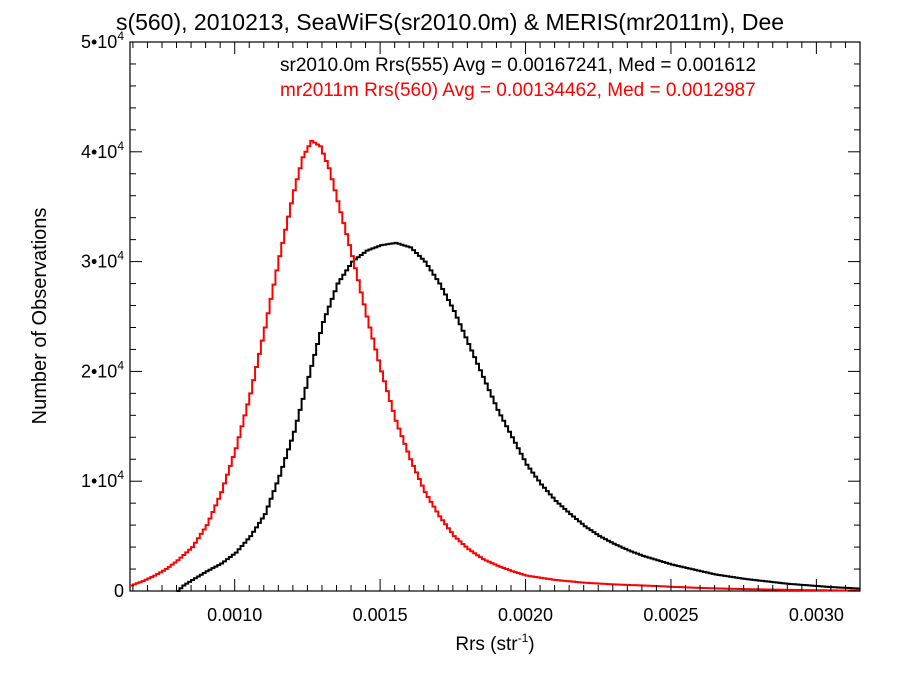 The image size is (900, 680). I want to click on x-tick-label: 0.0020, so click(525, 615).